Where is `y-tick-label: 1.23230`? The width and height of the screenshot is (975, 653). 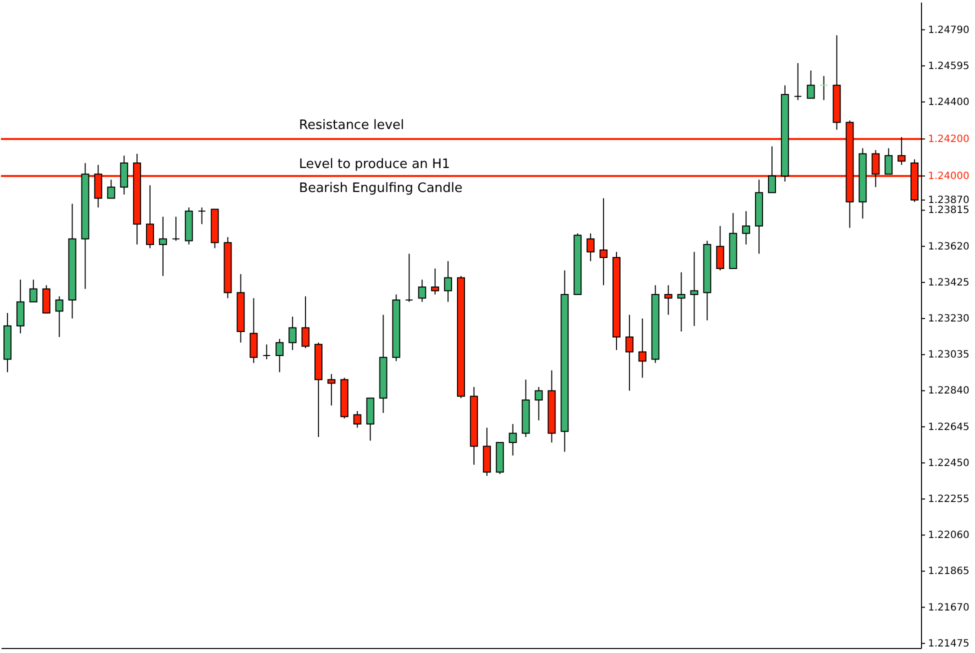 y-tick-label: 1.23230 is located at coordinates (949, 319).